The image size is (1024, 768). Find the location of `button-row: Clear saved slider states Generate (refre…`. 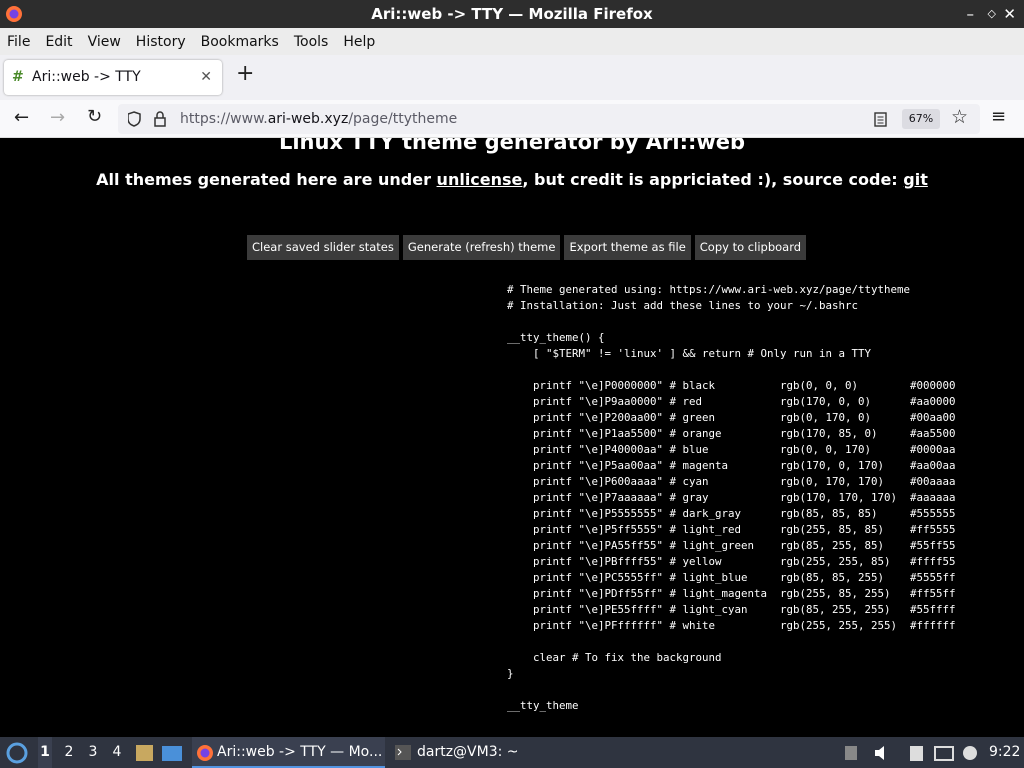

button-row: Clear saved slider states Generate (refre… is located at coordinates (527, 247).